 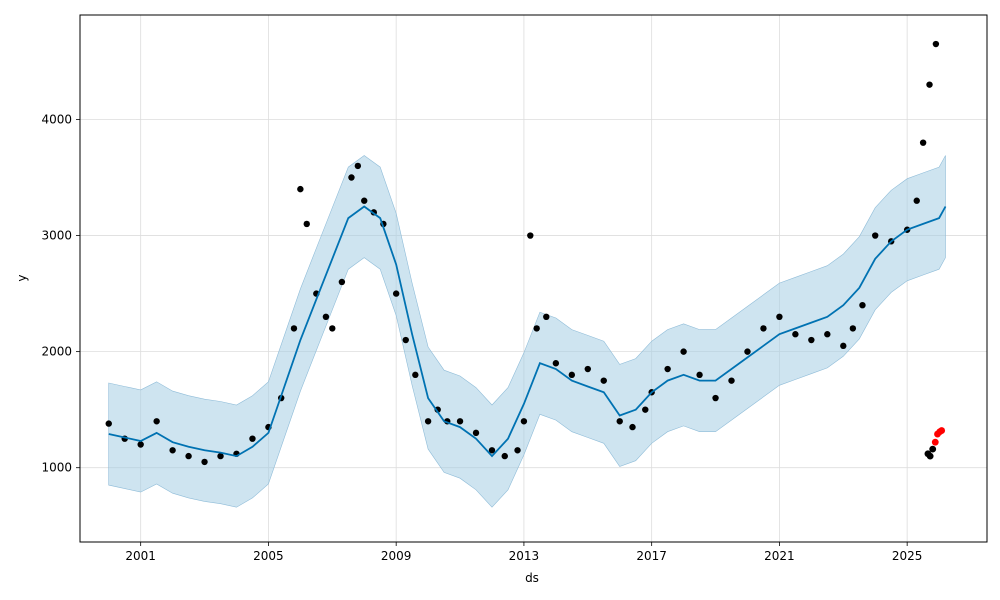 I want to click on x-tick-label: 2025, so click(x=907, y=556).